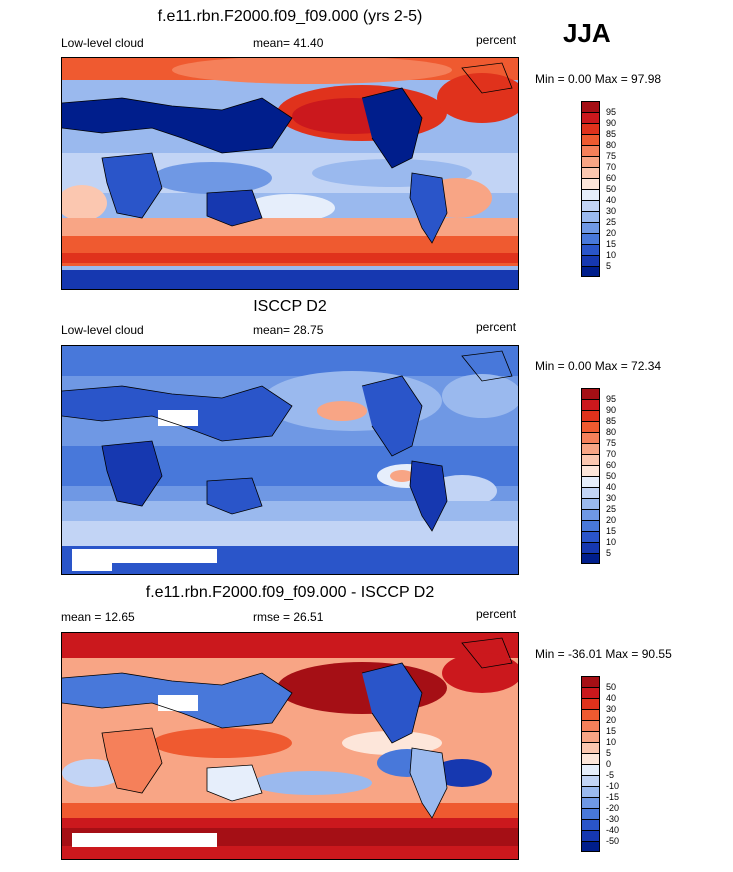  I want to click on legend-tick-label: 75, so click(611, 156).